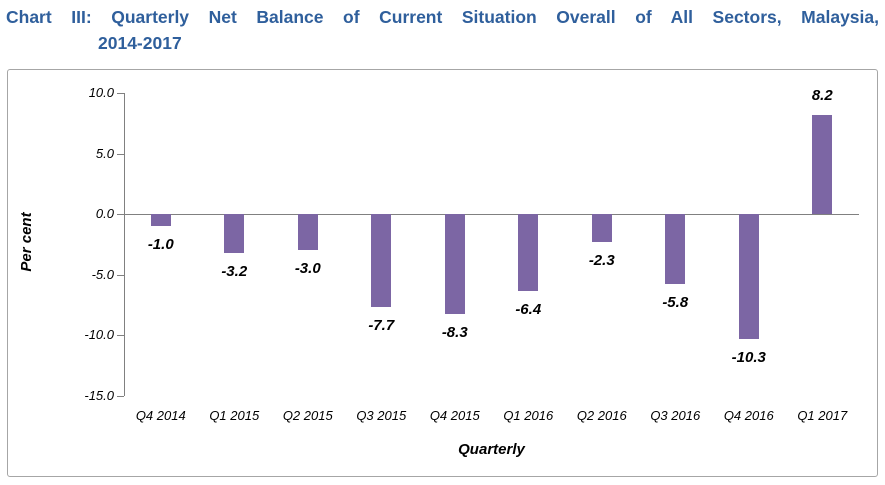 This screenshot has width=885, height=485. Describe the element at coordinates (601, 260) in the screenshot. I see `bar-value-label: -2.3` at that location.